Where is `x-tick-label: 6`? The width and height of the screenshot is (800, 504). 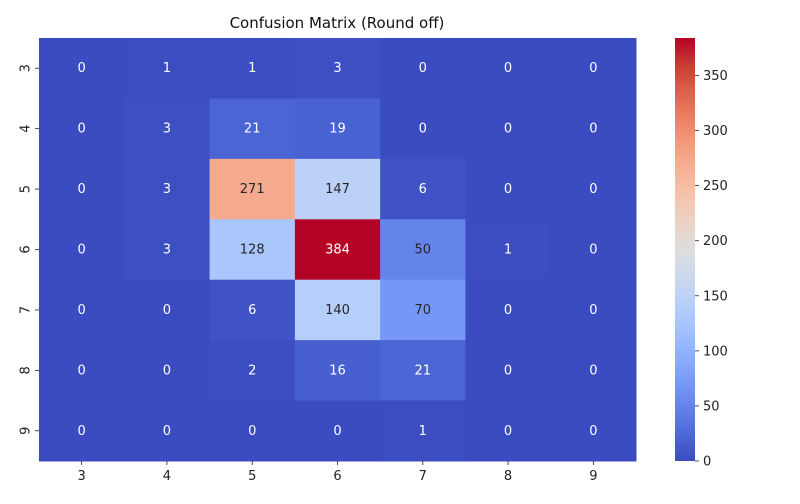
x-tick-label: 6 is located at coordinates (337, 476).